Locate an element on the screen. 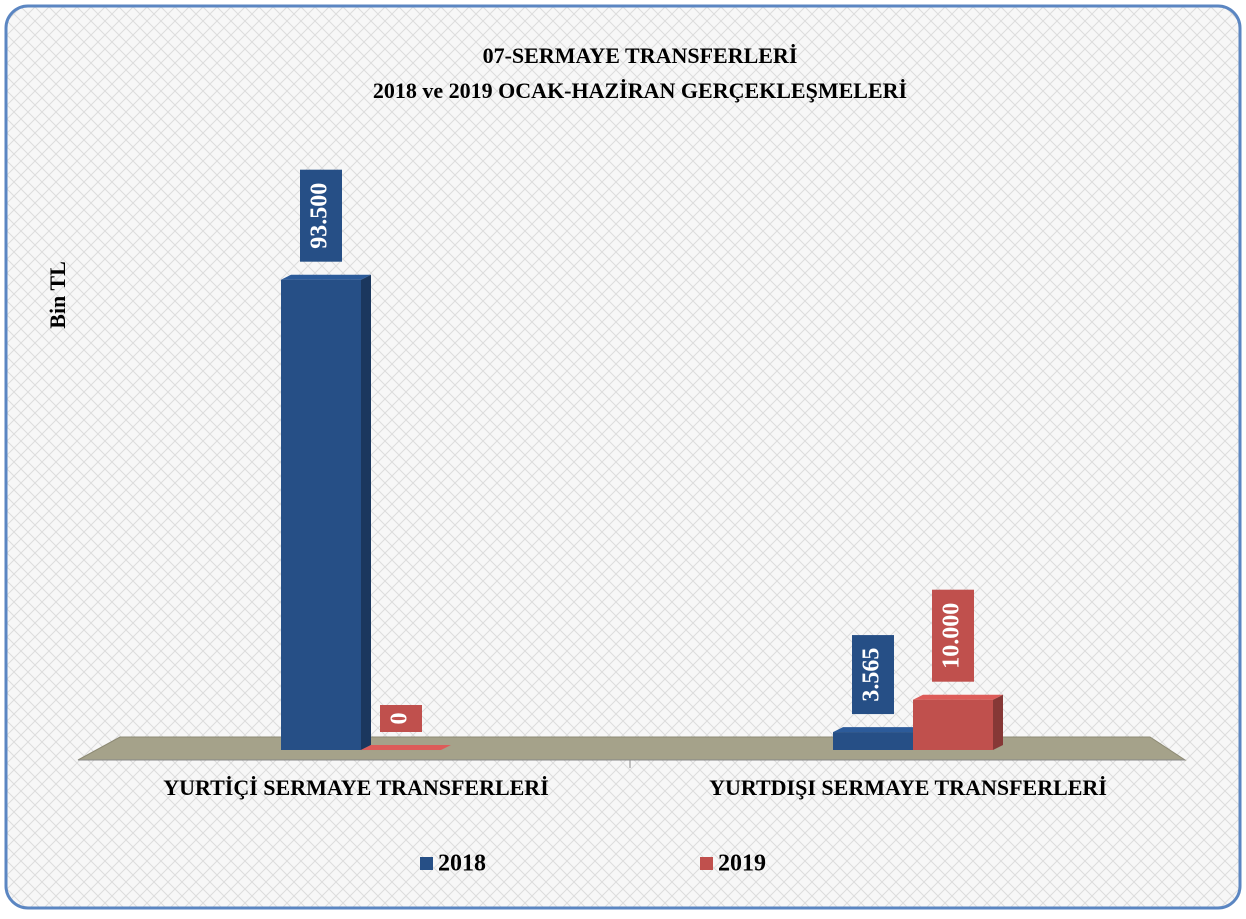 This screenshot has width=1246, height=919. value-label: 10.000 is located at coordinates (952, 636).